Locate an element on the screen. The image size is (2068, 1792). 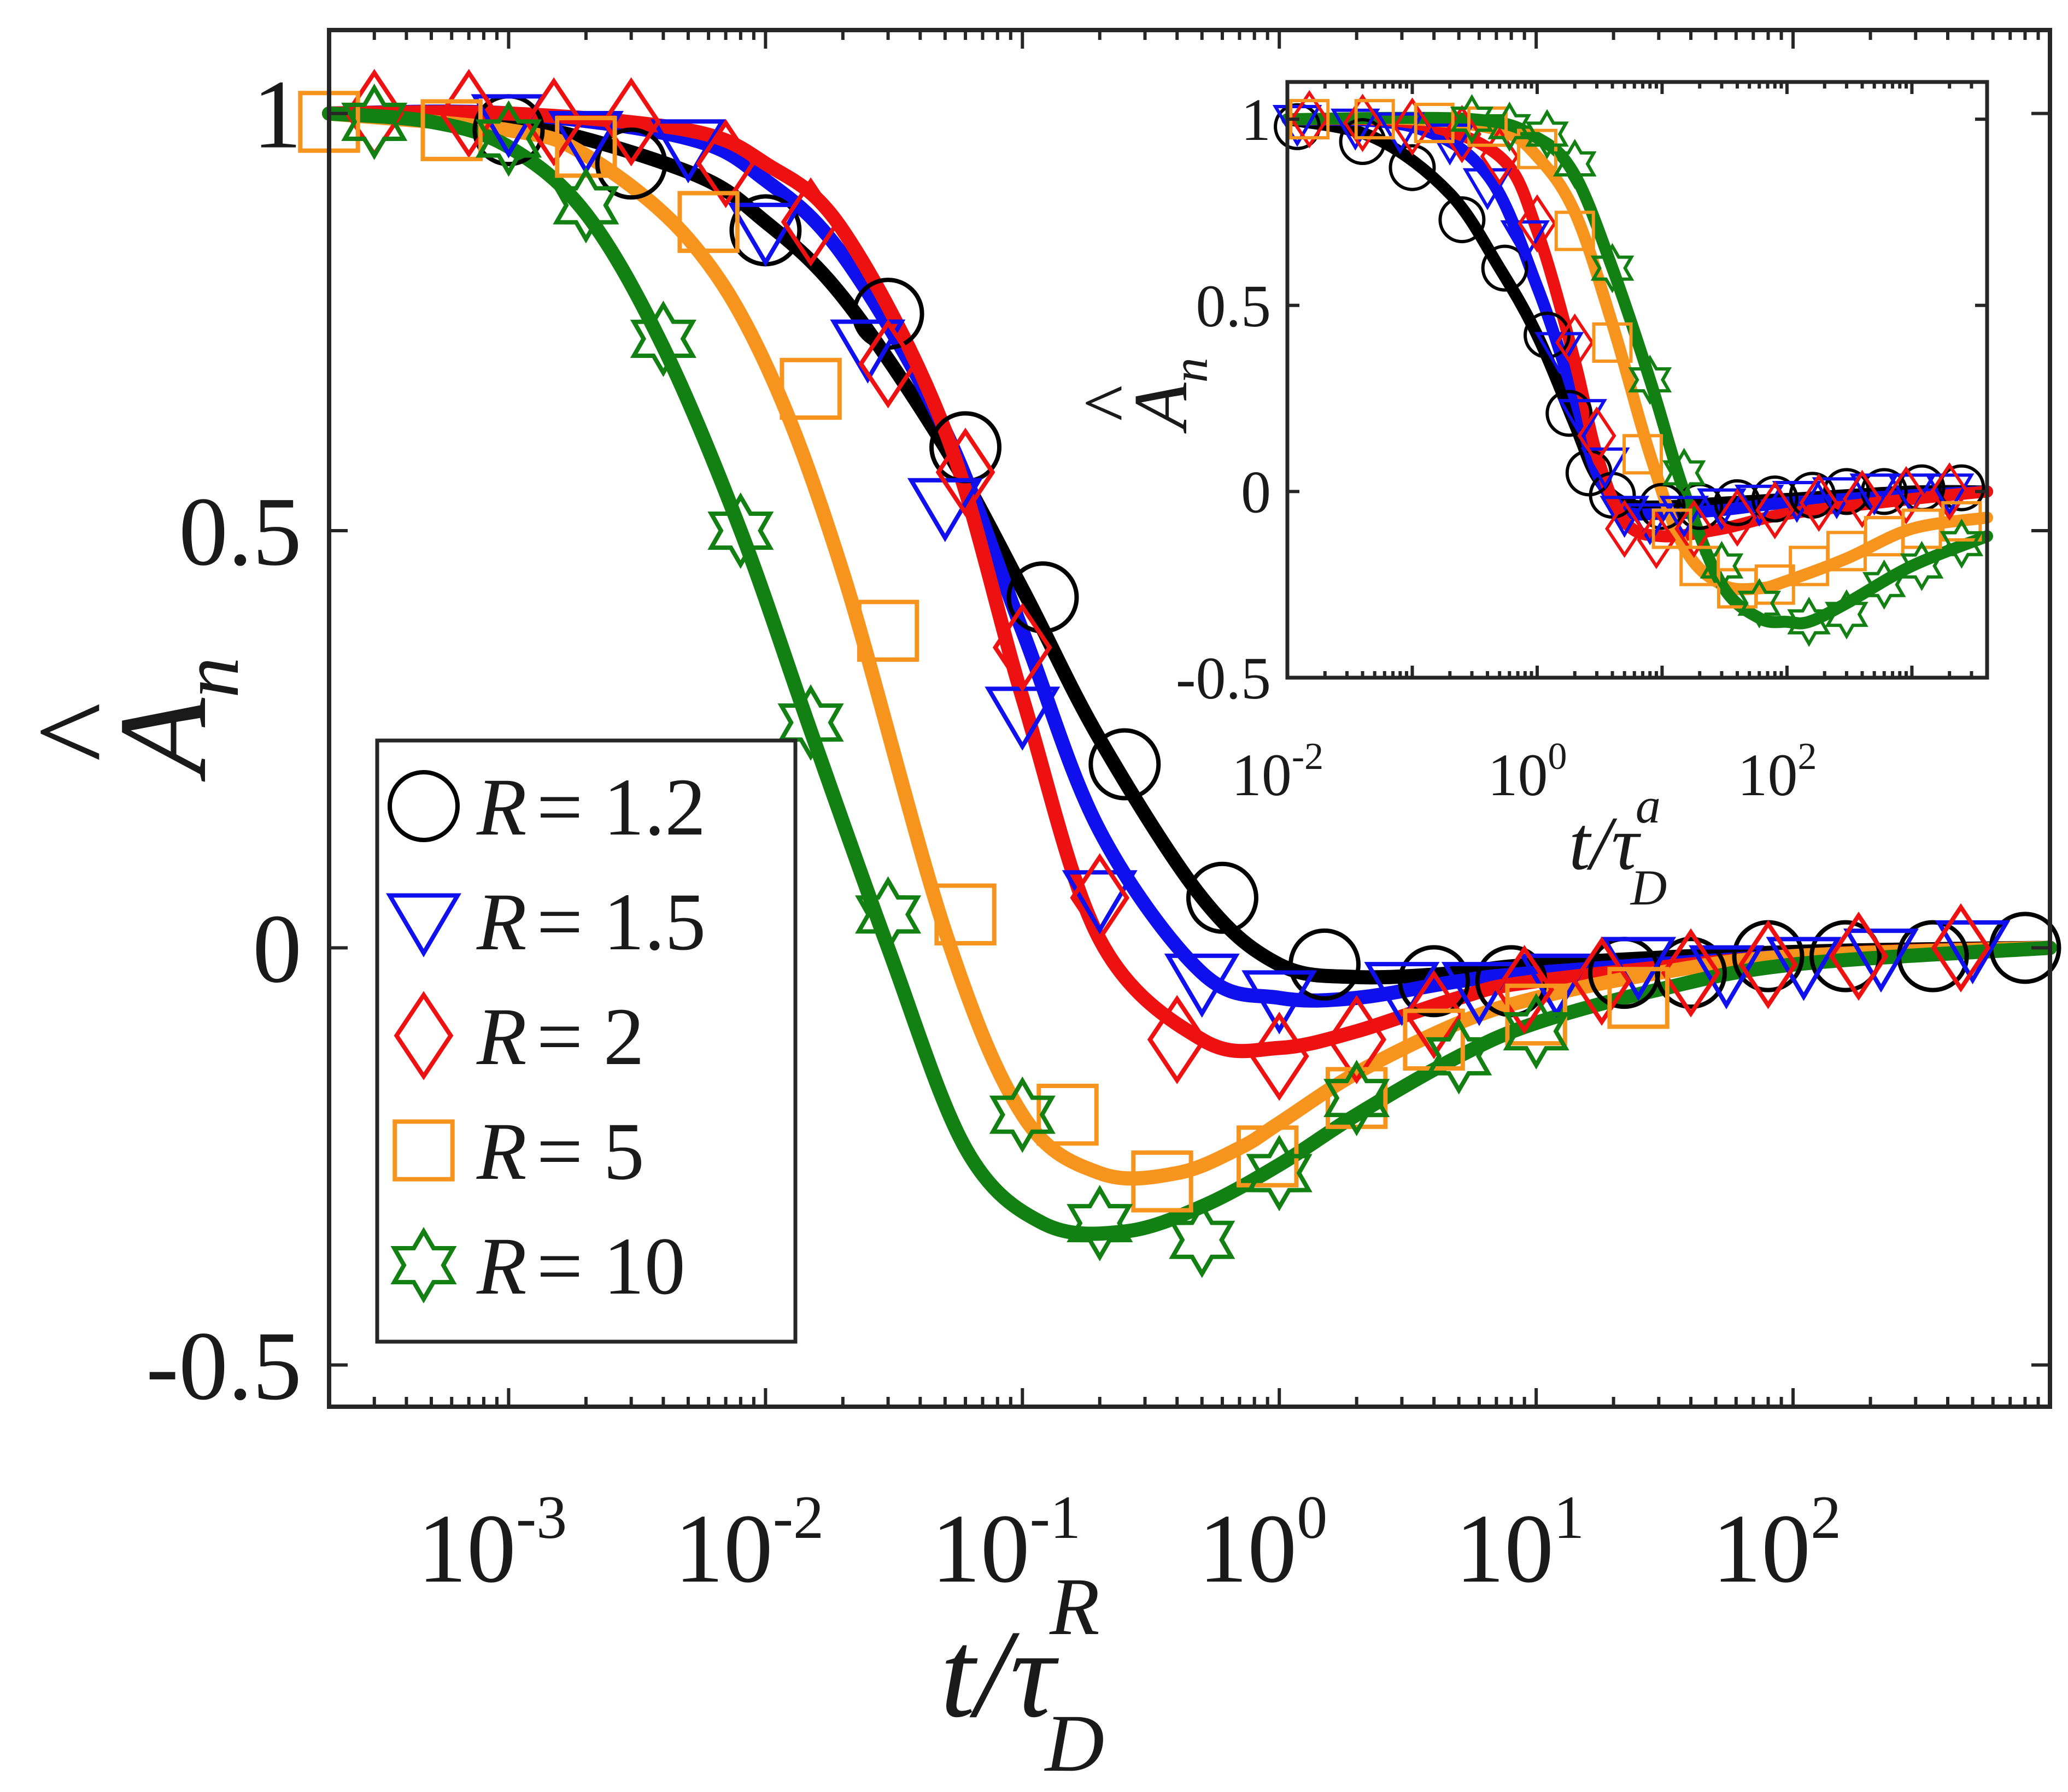
inset-x-tick-label: 100 is located at coordinates (1527, 772).